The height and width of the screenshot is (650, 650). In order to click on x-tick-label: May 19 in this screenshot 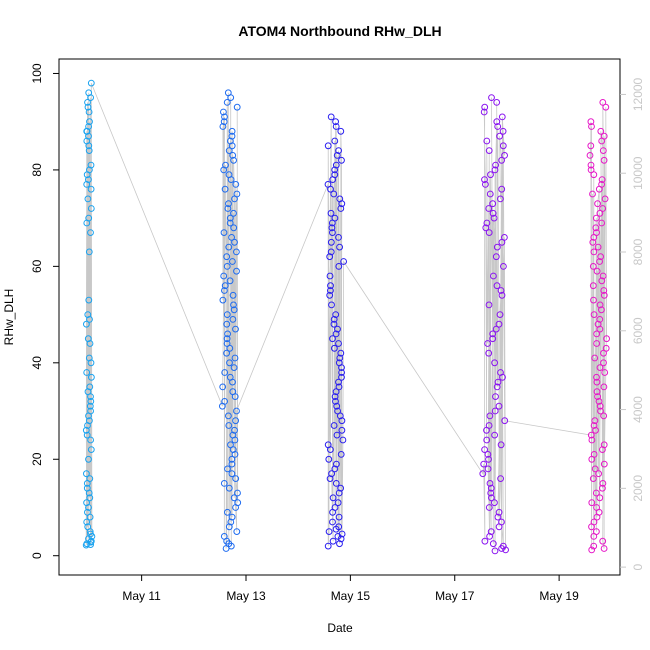, I will do `click(559, 596)`.